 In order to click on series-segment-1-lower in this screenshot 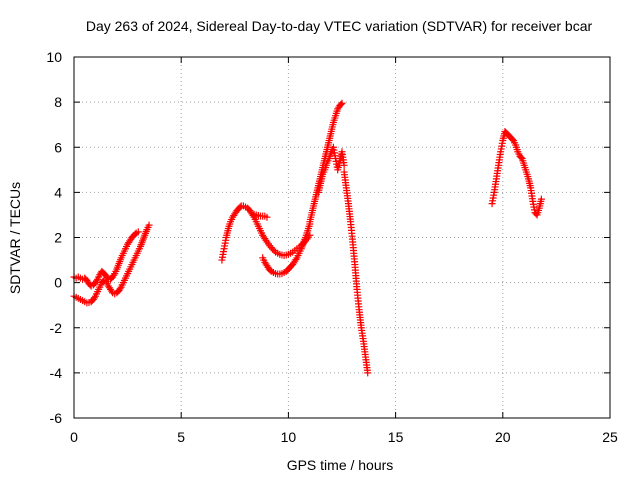, I will do `click(111, 264)`.